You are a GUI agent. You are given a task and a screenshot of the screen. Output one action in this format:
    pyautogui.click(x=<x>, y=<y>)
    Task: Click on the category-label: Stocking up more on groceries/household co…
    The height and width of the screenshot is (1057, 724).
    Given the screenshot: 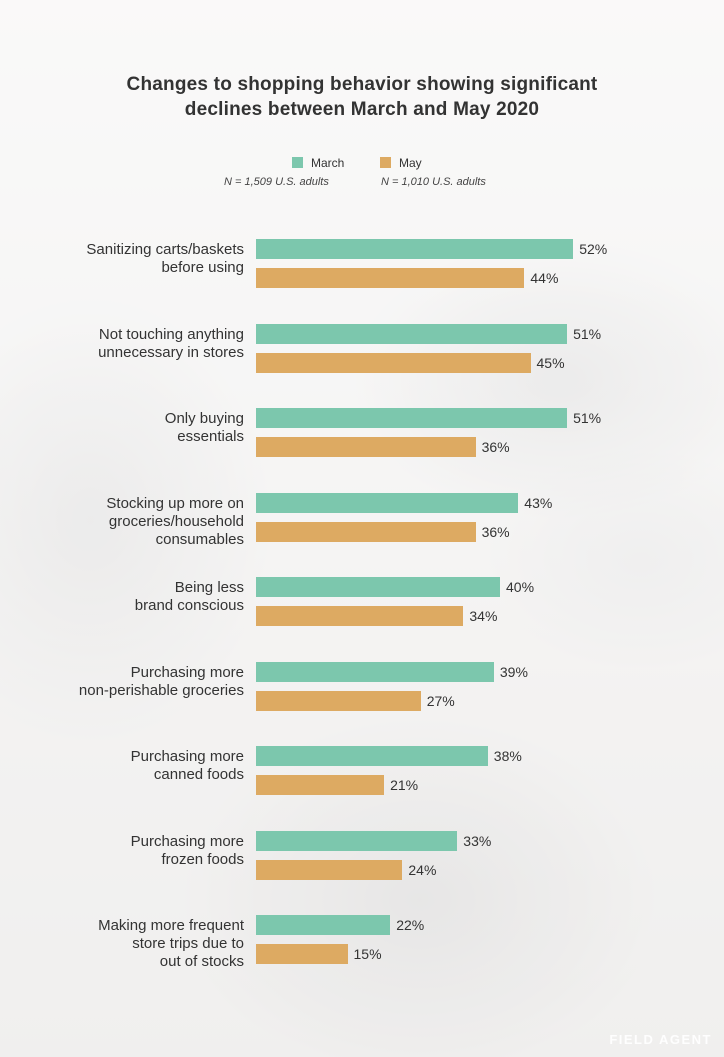 What is the action you would take?
    pyautogui.click(x=124, y=522)
    